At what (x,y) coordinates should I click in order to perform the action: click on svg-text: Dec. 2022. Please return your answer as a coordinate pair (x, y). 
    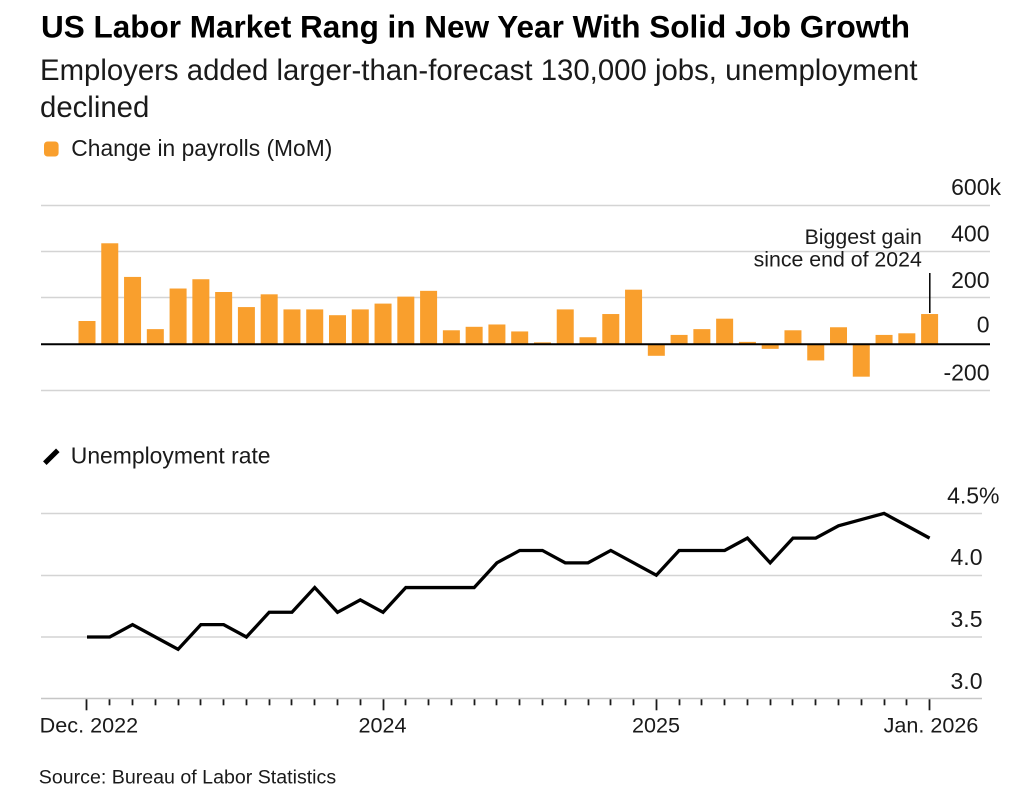
    Looking at the image, I should click on (89, 724).